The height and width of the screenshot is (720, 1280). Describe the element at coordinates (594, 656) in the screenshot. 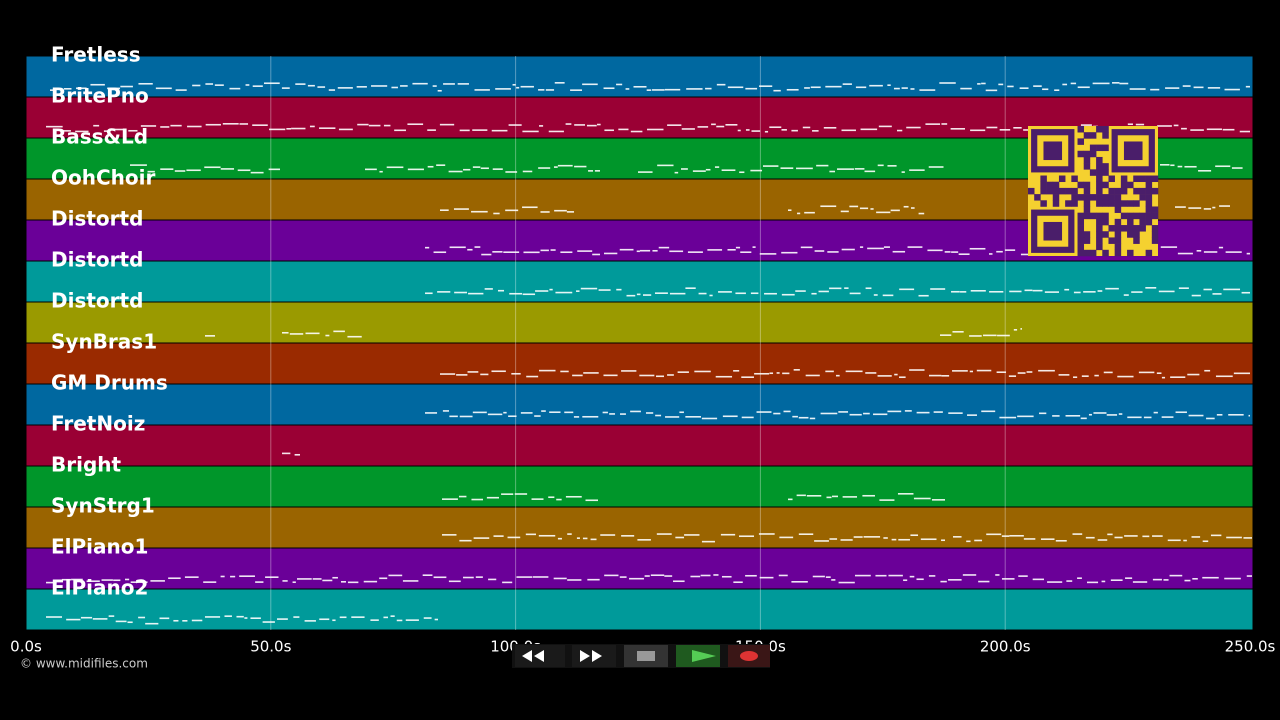

I see `fast-forward-button` at that location.